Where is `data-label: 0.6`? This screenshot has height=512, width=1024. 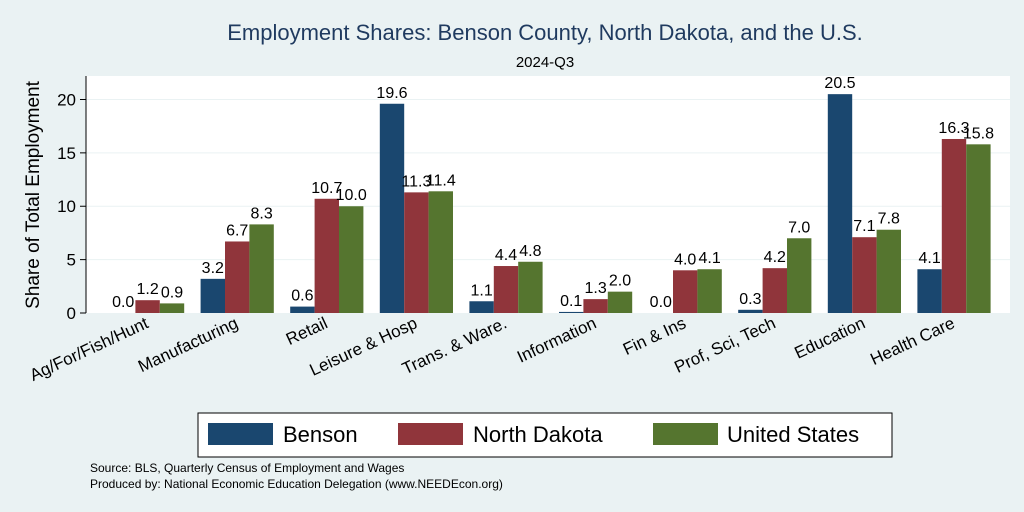
data-label: 0.6 is located at coordinates (302, 296).